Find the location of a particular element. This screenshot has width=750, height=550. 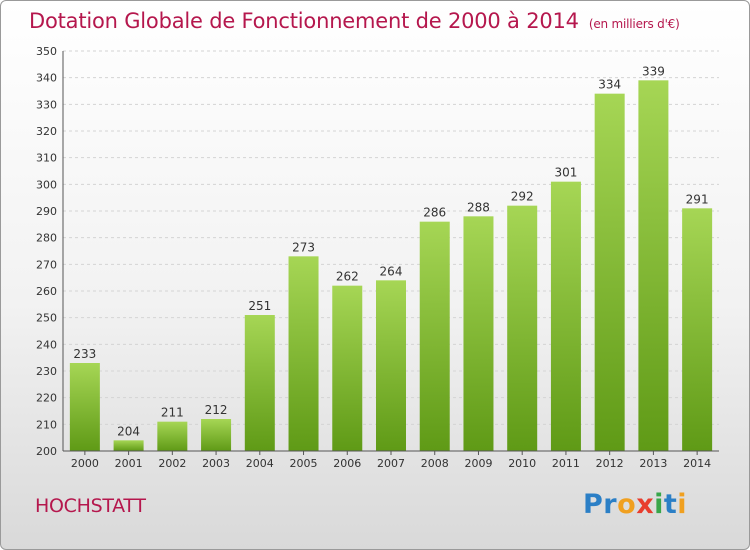

y-tick-label: 300 is located at coordinates (46, 184).